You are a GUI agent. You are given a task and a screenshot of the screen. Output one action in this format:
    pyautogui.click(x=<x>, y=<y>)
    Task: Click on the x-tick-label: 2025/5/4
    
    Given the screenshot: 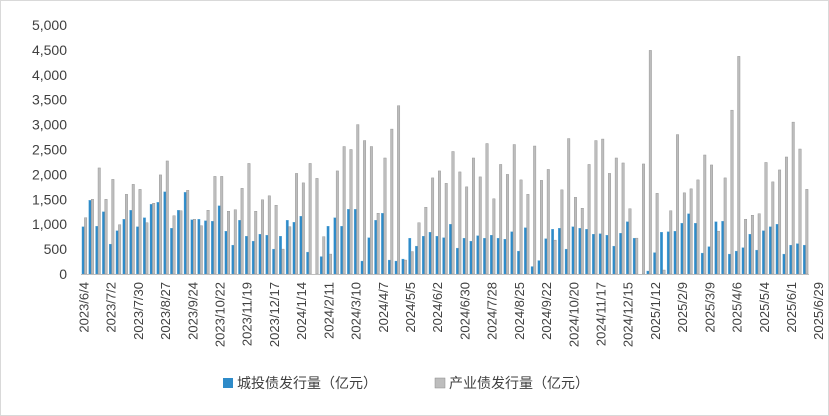 What is the action you would take?
    pyautogui.click(x=764, y=307)
    